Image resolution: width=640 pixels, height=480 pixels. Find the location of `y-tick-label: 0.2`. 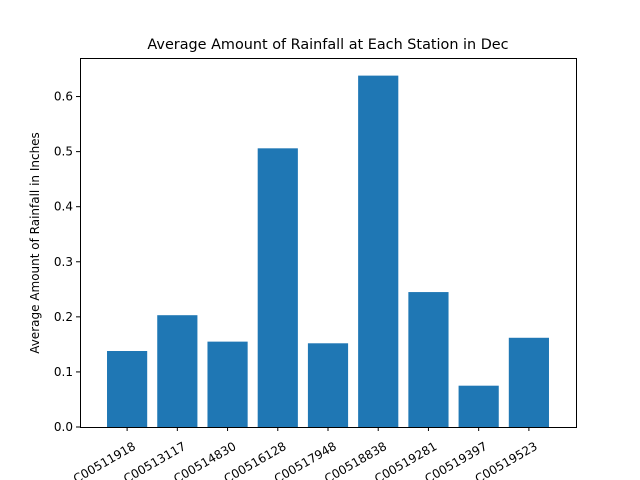

y-tick-label: 0.2 is located at coordinates (63, 317).